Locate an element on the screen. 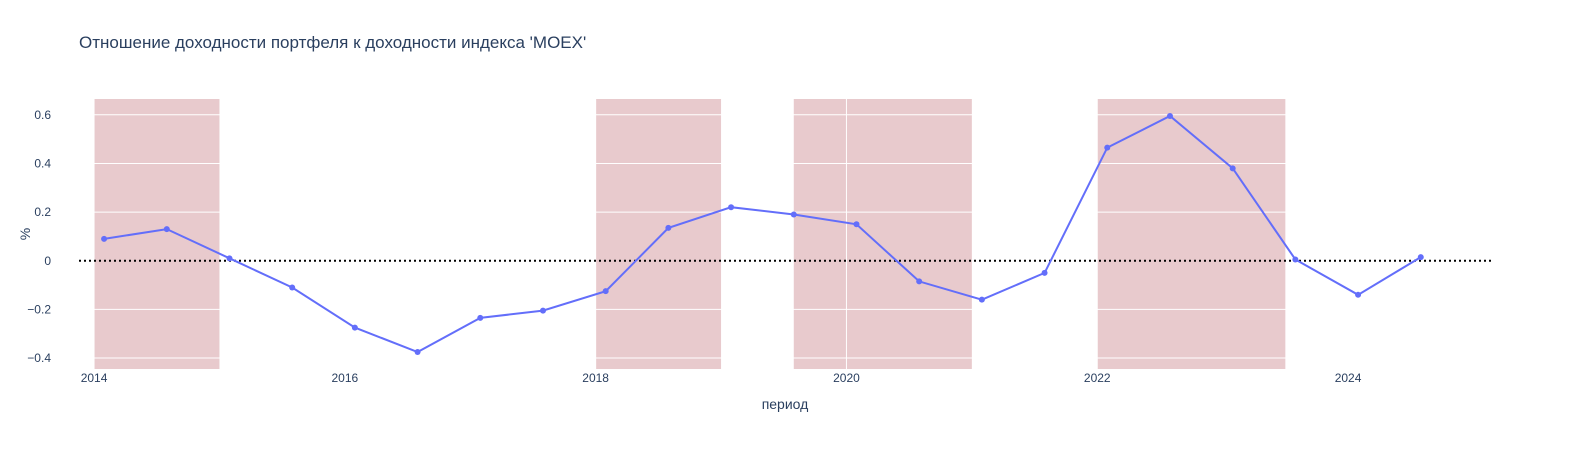 This screenshot has height=450, width=1570. x-tick-label-2014: 2014 is located at coordinates (94, 378).